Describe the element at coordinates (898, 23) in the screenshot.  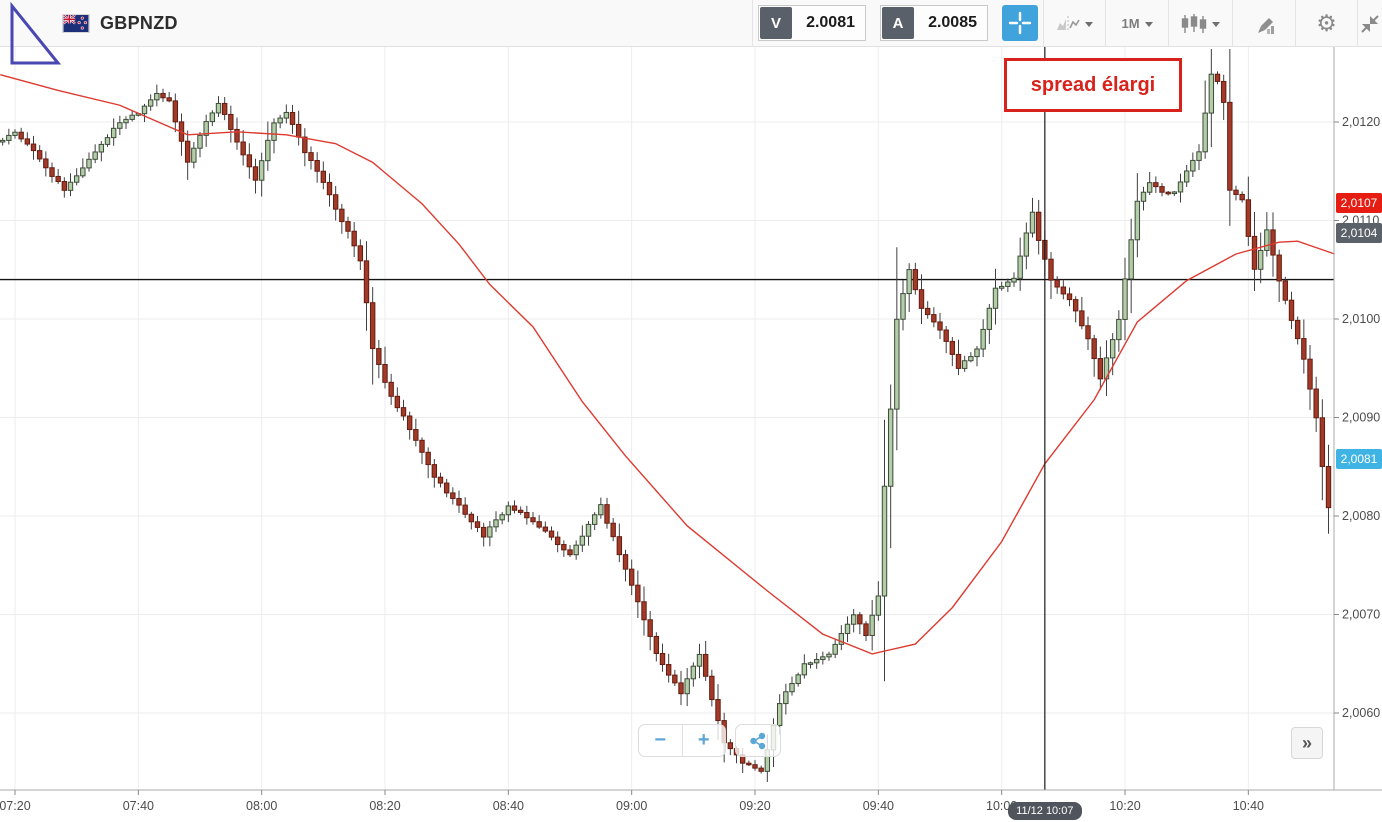
I see `buy-tag: A` at that location.